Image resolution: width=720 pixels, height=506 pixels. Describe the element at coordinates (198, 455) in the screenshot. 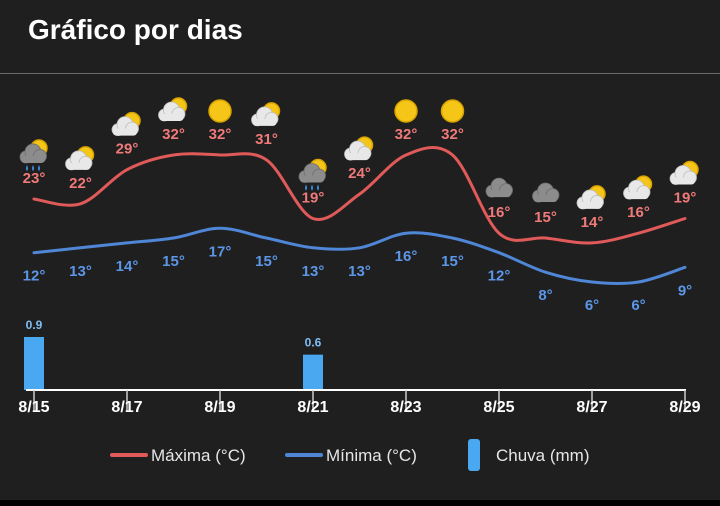

I see `legend-max-label: Máxima (°C)` at that location.